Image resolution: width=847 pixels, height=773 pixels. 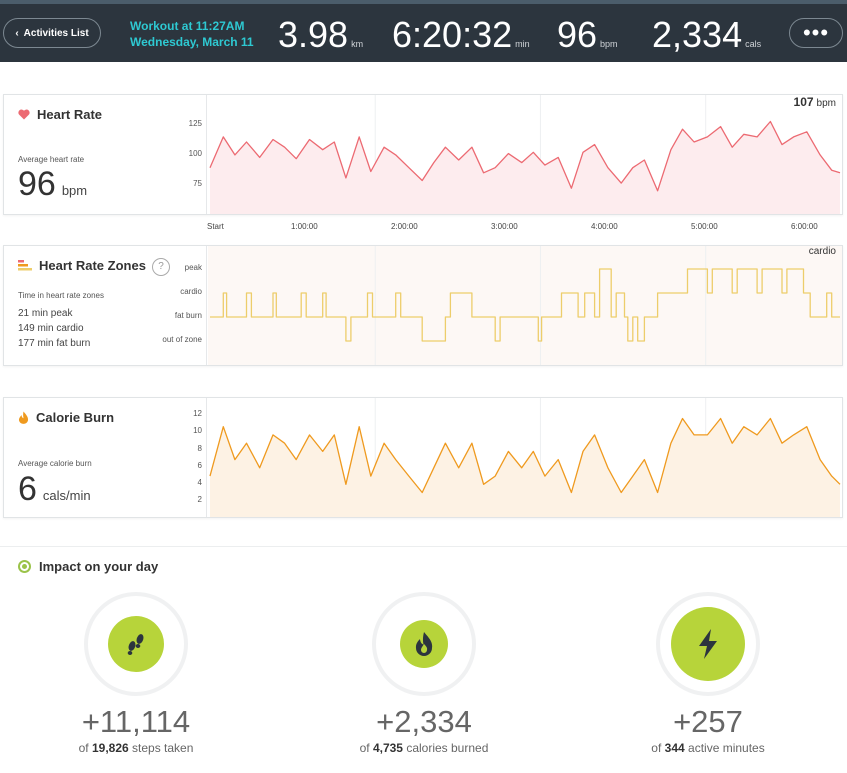 I want to click on workout-time: Workout at 11:27AM, so click(x=187, y=26).